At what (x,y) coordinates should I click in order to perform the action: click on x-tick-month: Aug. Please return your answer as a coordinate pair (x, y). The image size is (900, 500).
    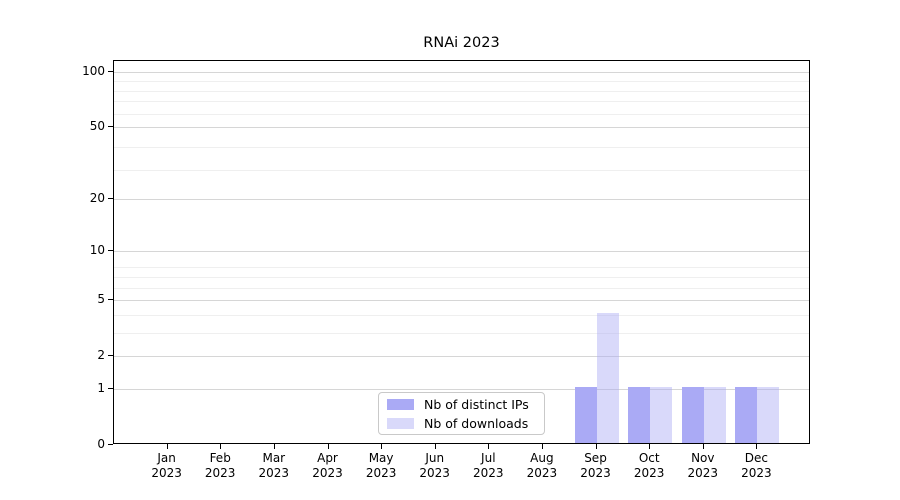
    Looking at the image, I should click on (542, 458).